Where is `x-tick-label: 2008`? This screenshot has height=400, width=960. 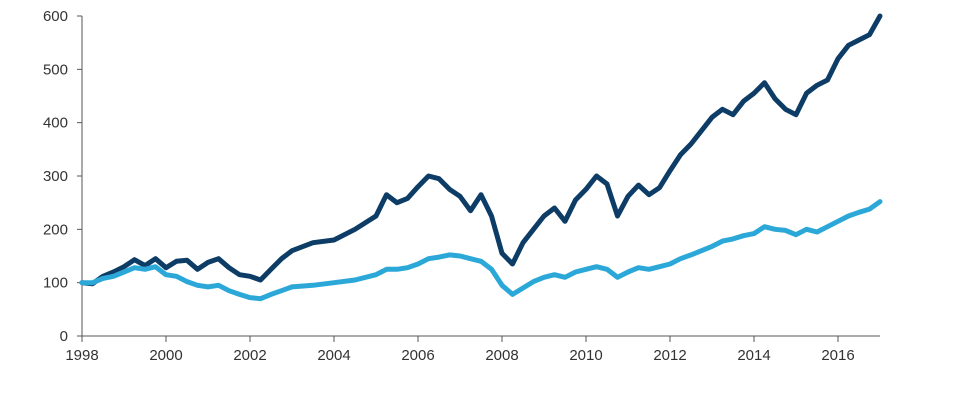
x-tick-label: 2008 is located at coordinates (501, 355).